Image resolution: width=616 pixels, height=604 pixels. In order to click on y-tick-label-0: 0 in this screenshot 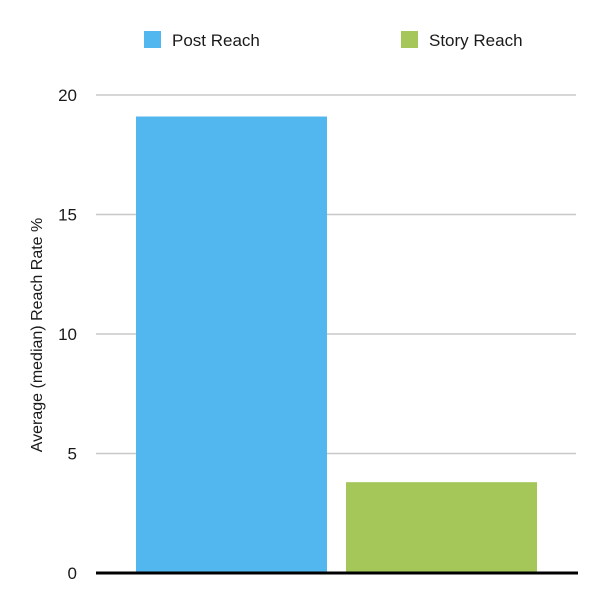, I will do `click(72, 573)`.